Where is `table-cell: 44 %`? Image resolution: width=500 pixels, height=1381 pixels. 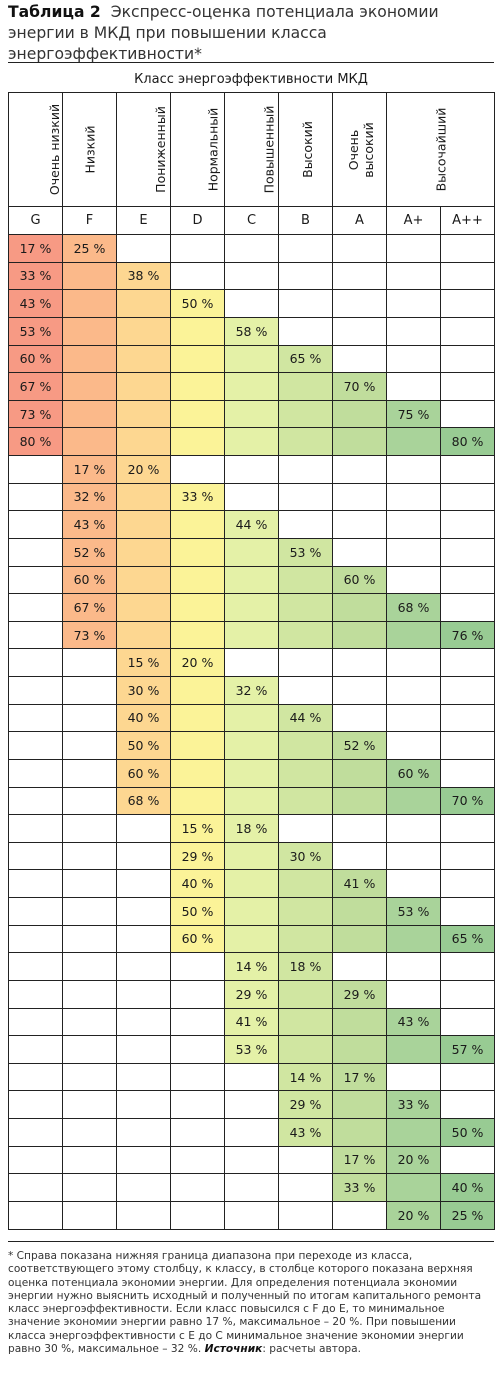 table-cell: 44 % is located at coordinates (251, 524).